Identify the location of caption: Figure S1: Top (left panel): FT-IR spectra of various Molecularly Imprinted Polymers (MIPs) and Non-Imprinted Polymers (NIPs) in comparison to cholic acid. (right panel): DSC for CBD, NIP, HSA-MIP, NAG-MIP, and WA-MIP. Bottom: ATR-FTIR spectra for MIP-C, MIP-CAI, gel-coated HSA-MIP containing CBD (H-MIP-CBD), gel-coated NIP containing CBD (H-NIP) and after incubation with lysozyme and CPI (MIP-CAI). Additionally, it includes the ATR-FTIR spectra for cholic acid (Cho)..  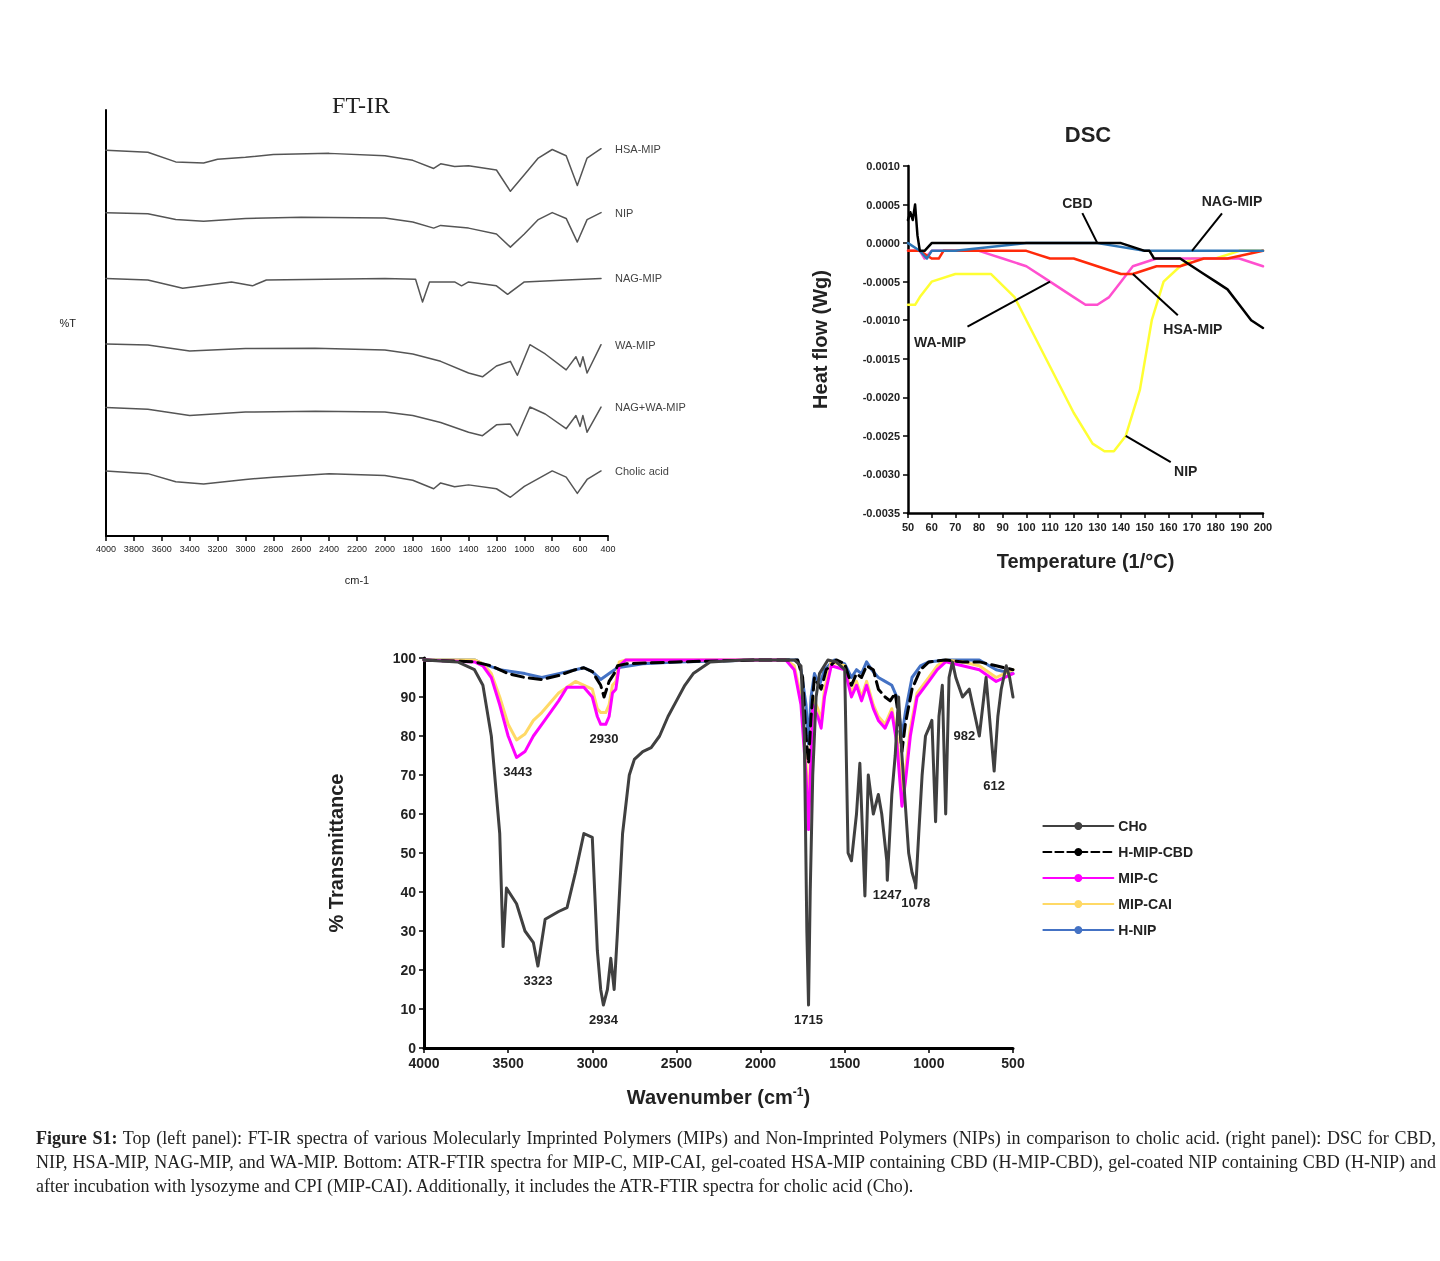
(736, 1162).